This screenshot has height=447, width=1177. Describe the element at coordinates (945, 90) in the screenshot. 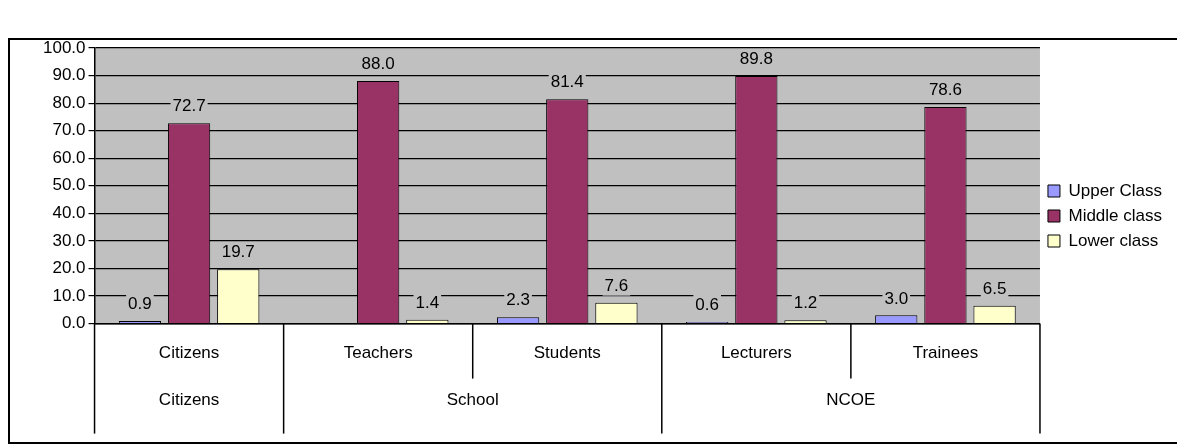

I see `data-label: 78.6` at that location.